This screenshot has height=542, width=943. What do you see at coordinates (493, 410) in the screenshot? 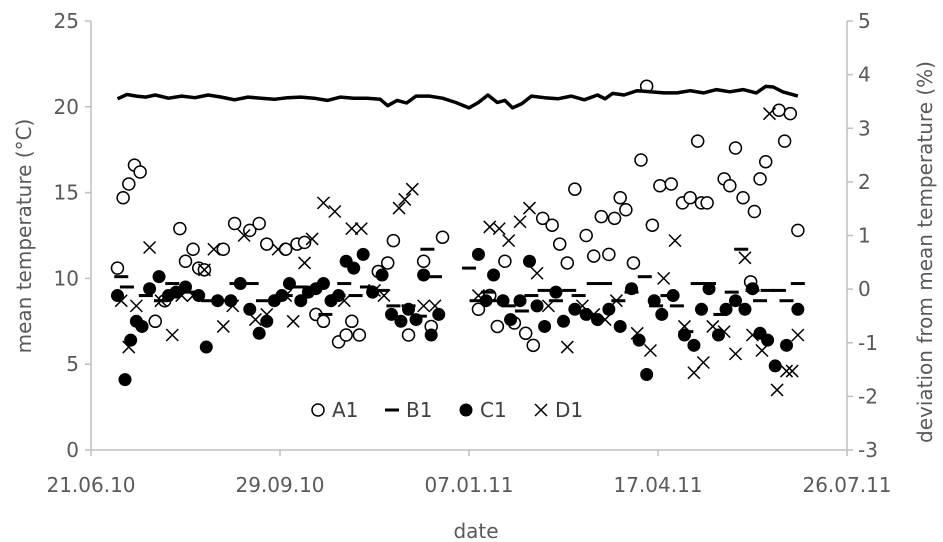
I see `legend-label-c1: C1` at bounding box center [493, 410].